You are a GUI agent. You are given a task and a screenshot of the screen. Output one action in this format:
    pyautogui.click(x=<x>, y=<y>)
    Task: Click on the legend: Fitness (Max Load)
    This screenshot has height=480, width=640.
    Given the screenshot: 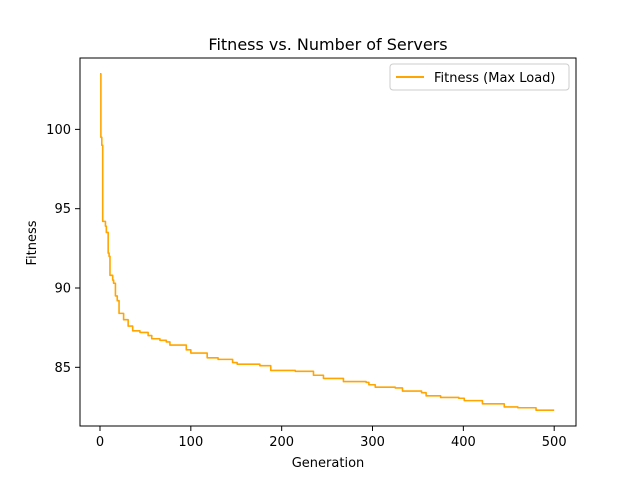 What is the action you would take?
    pyautogui.click(x=479, y=77)
    